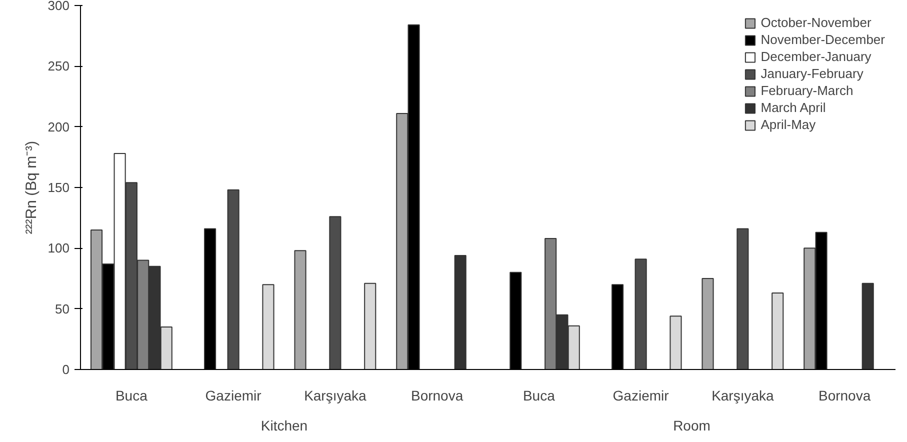 Image resolution: width=907 pixels, height=442 pixels. What do you see at coordinates (816, 56) in the screenshot?
I see `legend-label: December-January` at bounding box center [816, 56].